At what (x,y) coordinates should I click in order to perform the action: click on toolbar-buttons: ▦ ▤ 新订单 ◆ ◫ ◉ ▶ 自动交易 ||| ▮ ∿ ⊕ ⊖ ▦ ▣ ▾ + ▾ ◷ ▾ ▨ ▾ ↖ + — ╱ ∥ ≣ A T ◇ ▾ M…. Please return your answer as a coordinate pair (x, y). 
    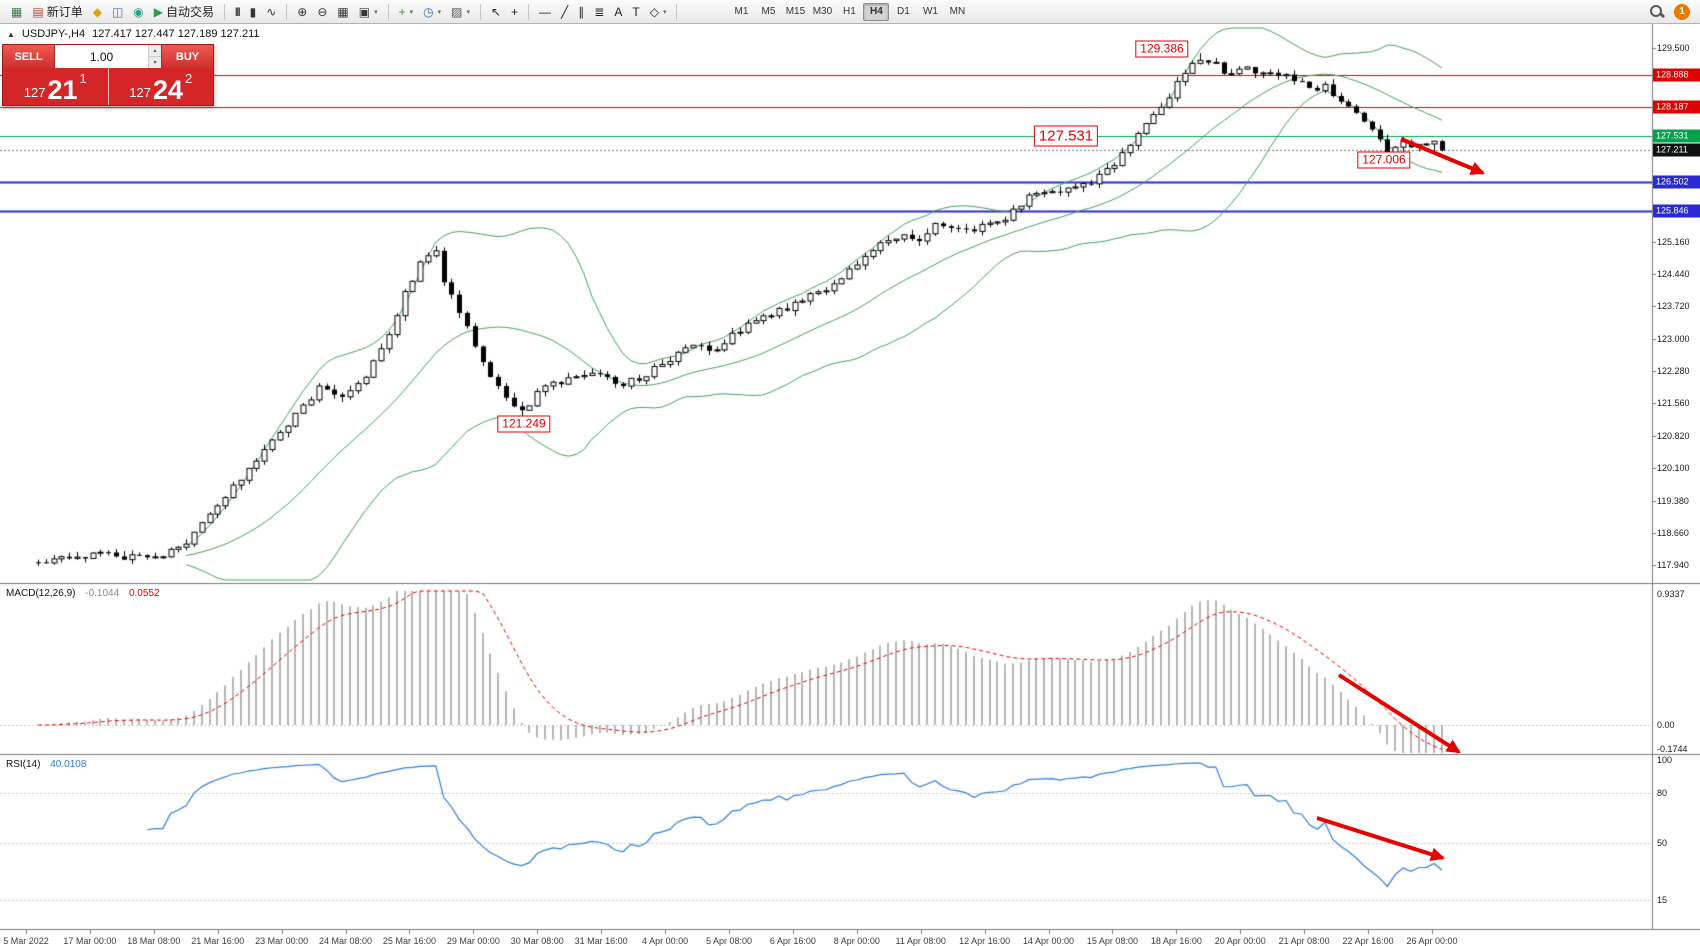
    Looking at the image, I should click on (488, 11).